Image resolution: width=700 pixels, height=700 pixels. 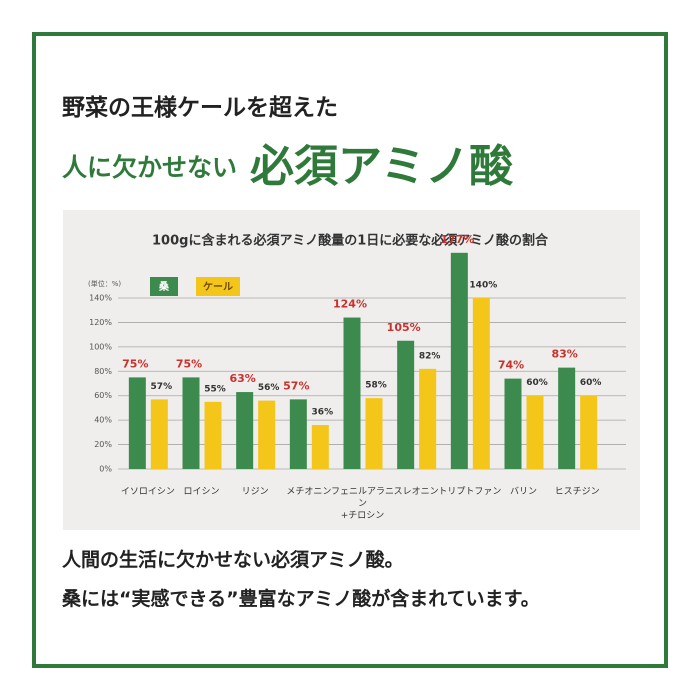 What do you see at coordinates (100, 298) in the screenshot?
I see `y-tick-label: 140%` at bounding box center [100, 298].